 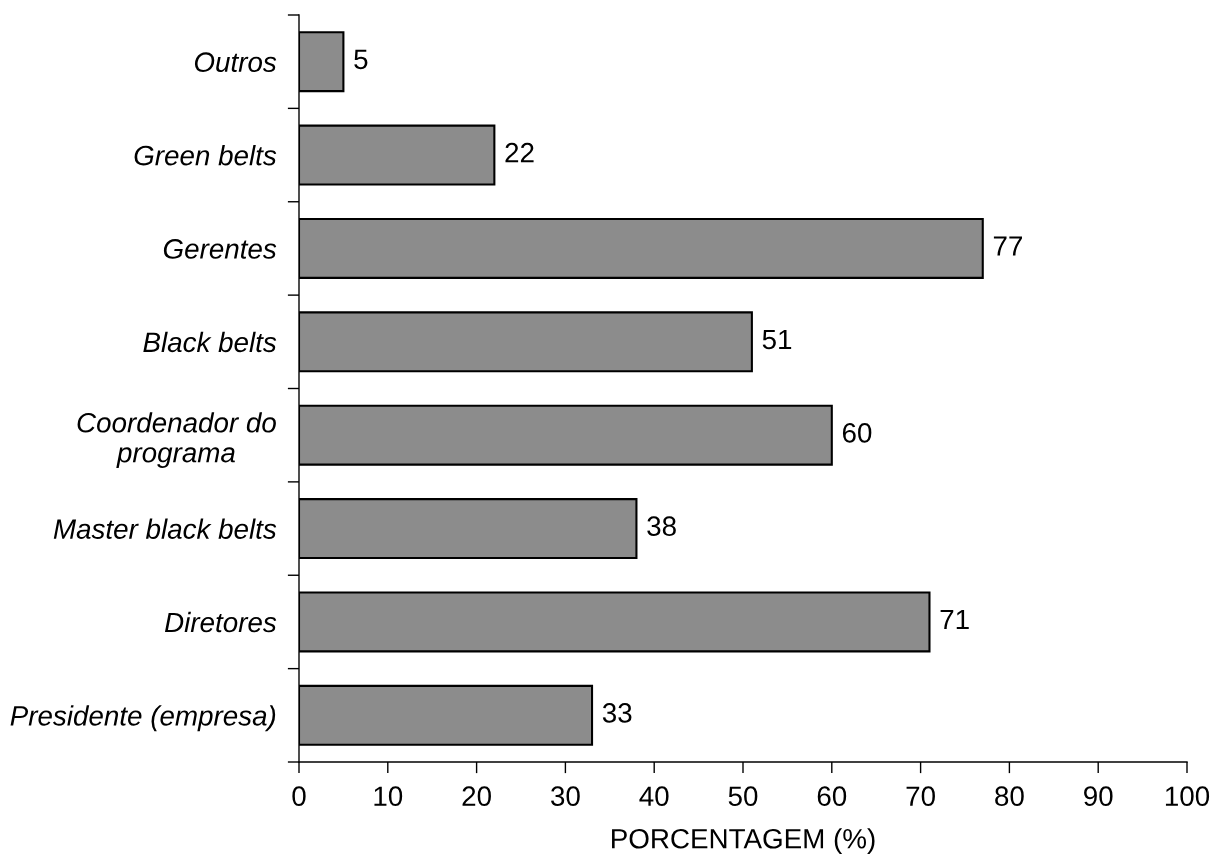 I want to click on data-label: 71, so click(x=954, y=620).